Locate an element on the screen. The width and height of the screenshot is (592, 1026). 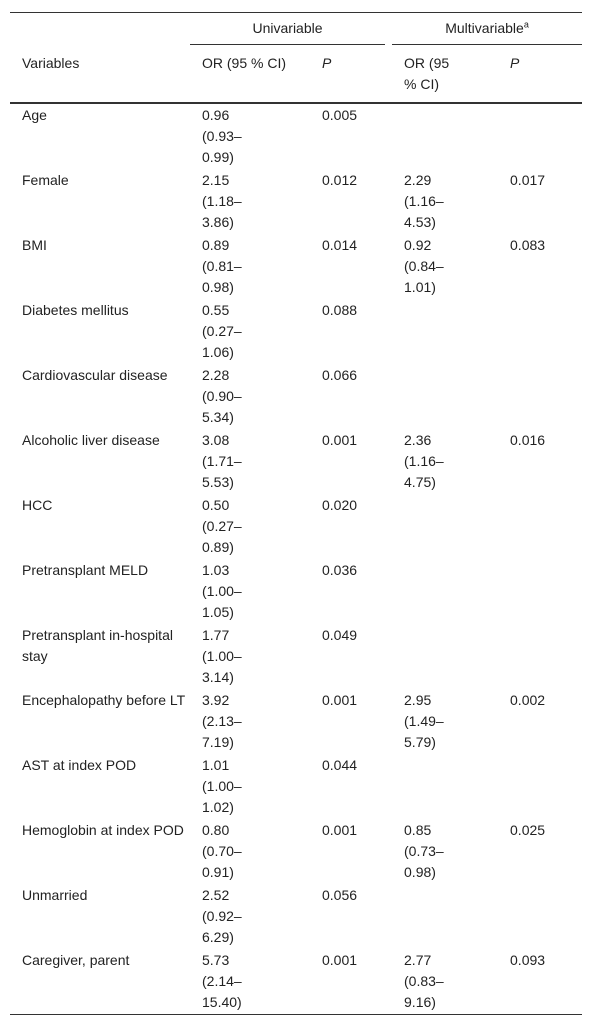
cell-text: 2.29 (1.16–4.53) is located at coordinates (424, 201).